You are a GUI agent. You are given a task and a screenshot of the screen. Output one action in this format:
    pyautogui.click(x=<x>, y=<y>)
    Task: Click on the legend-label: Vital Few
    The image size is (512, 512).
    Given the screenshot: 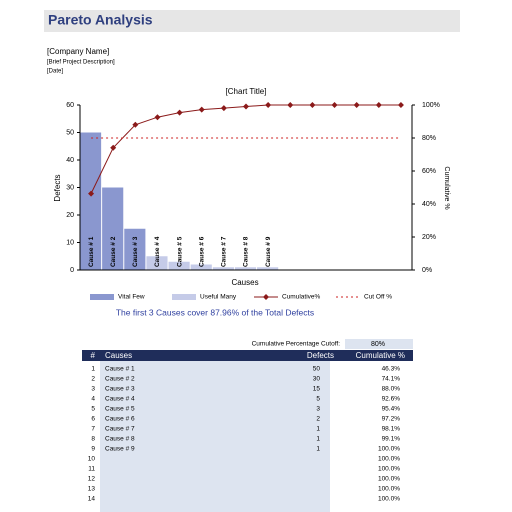 What is the action you would take?
    pyautogui.click(x=131, y=297)
    